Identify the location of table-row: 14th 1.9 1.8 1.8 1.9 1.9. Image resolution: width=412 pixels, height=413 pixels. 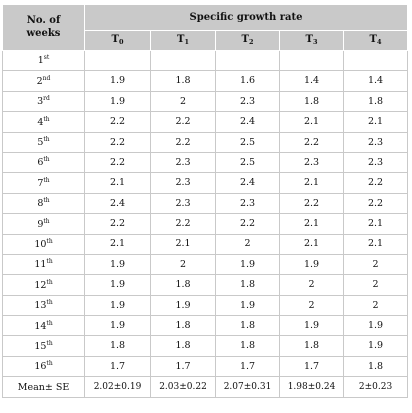
(205, 326).